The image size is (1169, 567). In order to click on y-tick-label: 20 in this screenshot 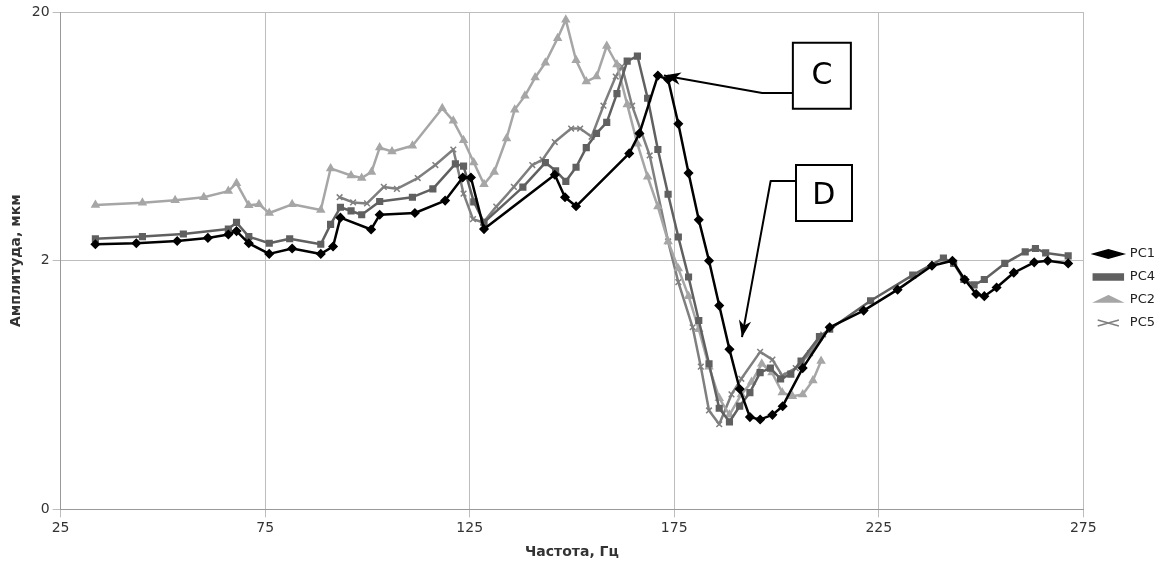, I will do `click(40, 10)`.